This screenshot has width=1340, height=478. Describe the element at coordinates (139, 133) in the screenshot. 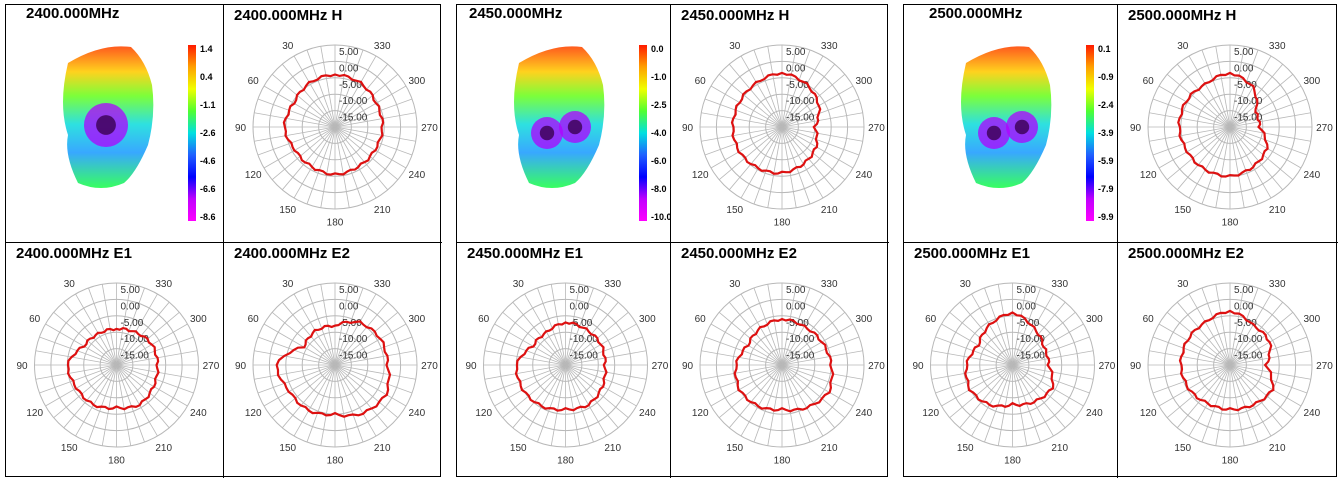

I see `head-plot: 1.4 0.4 -1.1 -2.6 -4.6 -6.6 -8.6` at that location.